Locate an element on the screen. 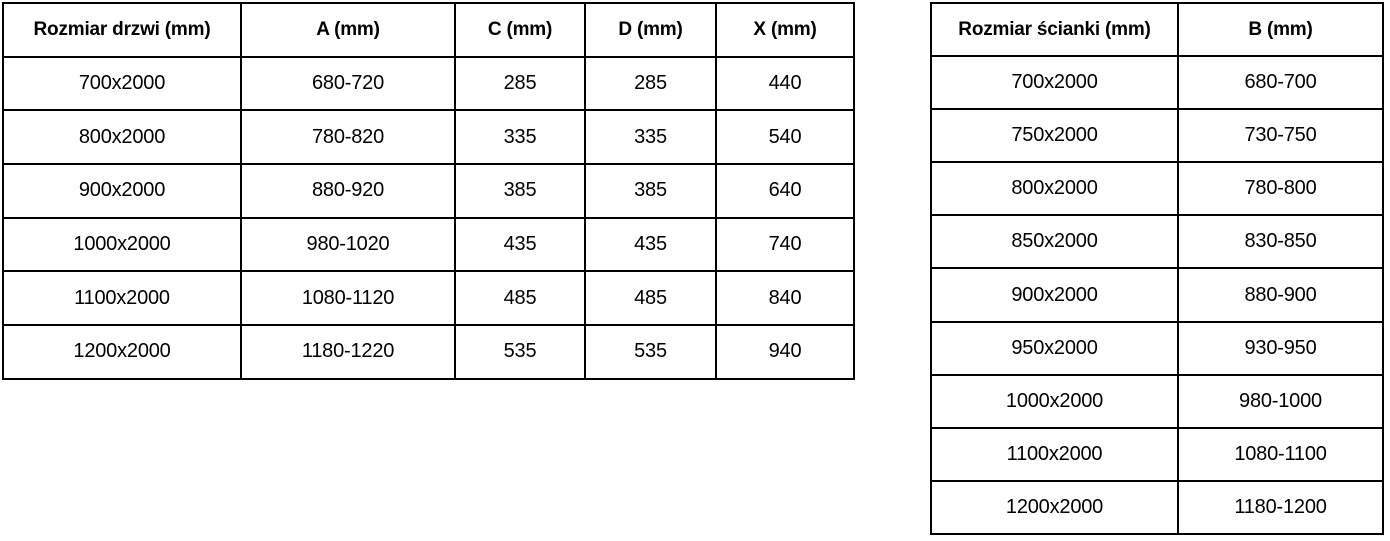  column-header-c: C (mm) is located at coordinates (520, 30).